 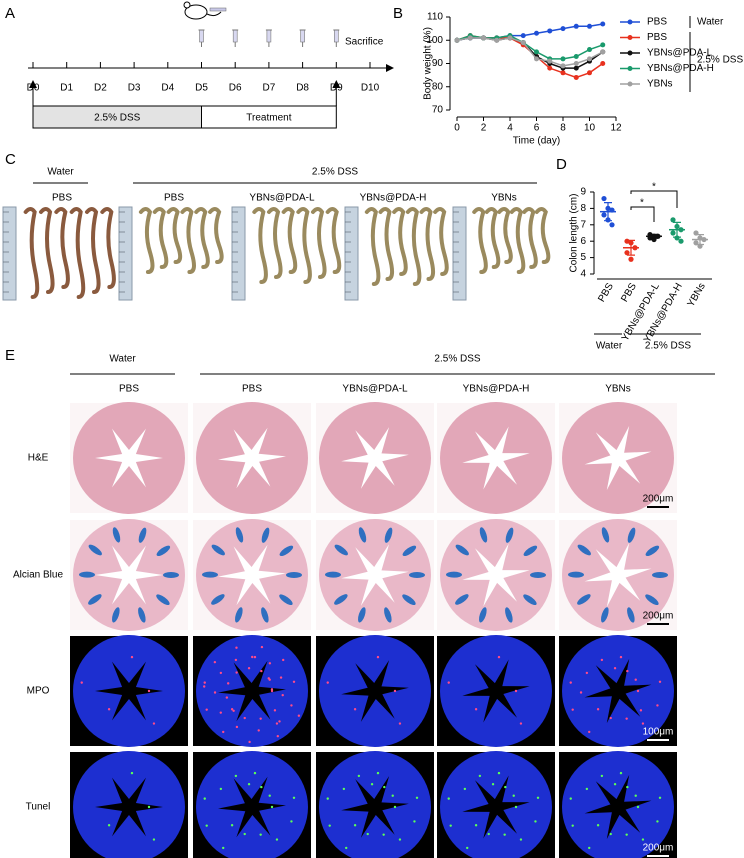 What do you see at coordinates (583, 257) in the screenshot?
I see `y-tick-label: 5` at bounding box center [583, 257].